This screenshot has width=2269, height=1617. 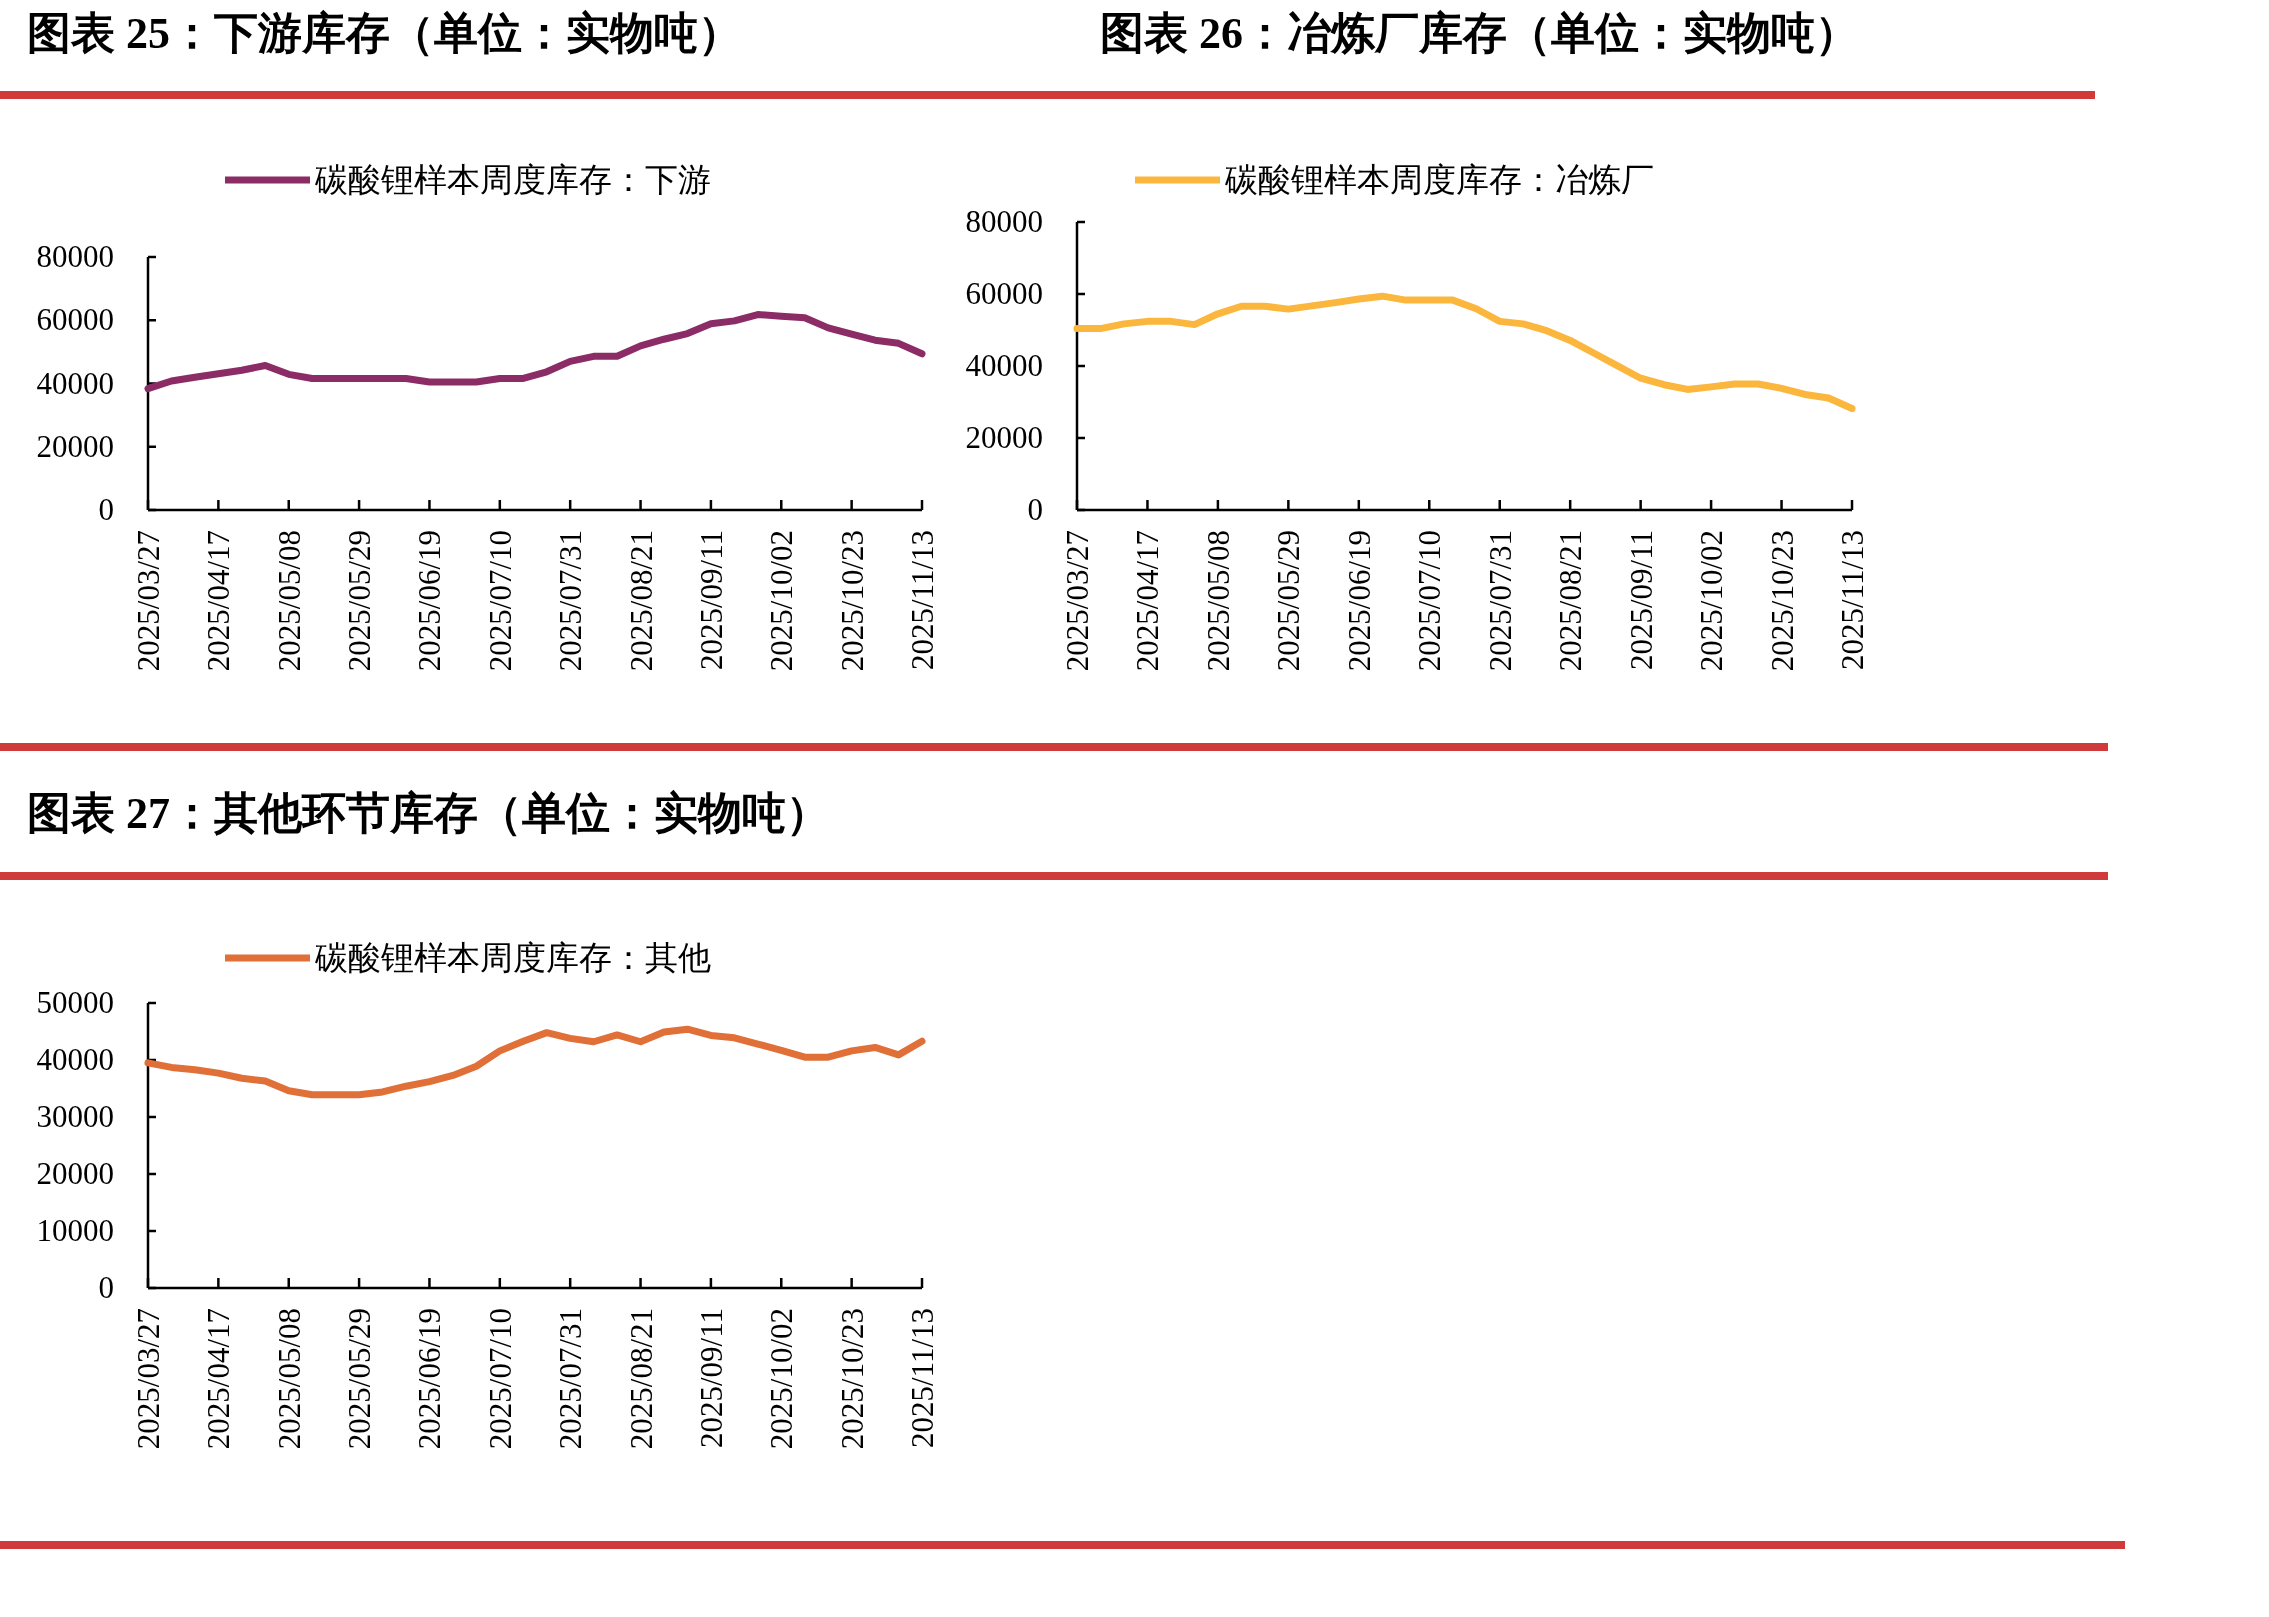 I want to click on legend-label: 碳酸锂样本周度库存：下游, so click(x=512, y=180).